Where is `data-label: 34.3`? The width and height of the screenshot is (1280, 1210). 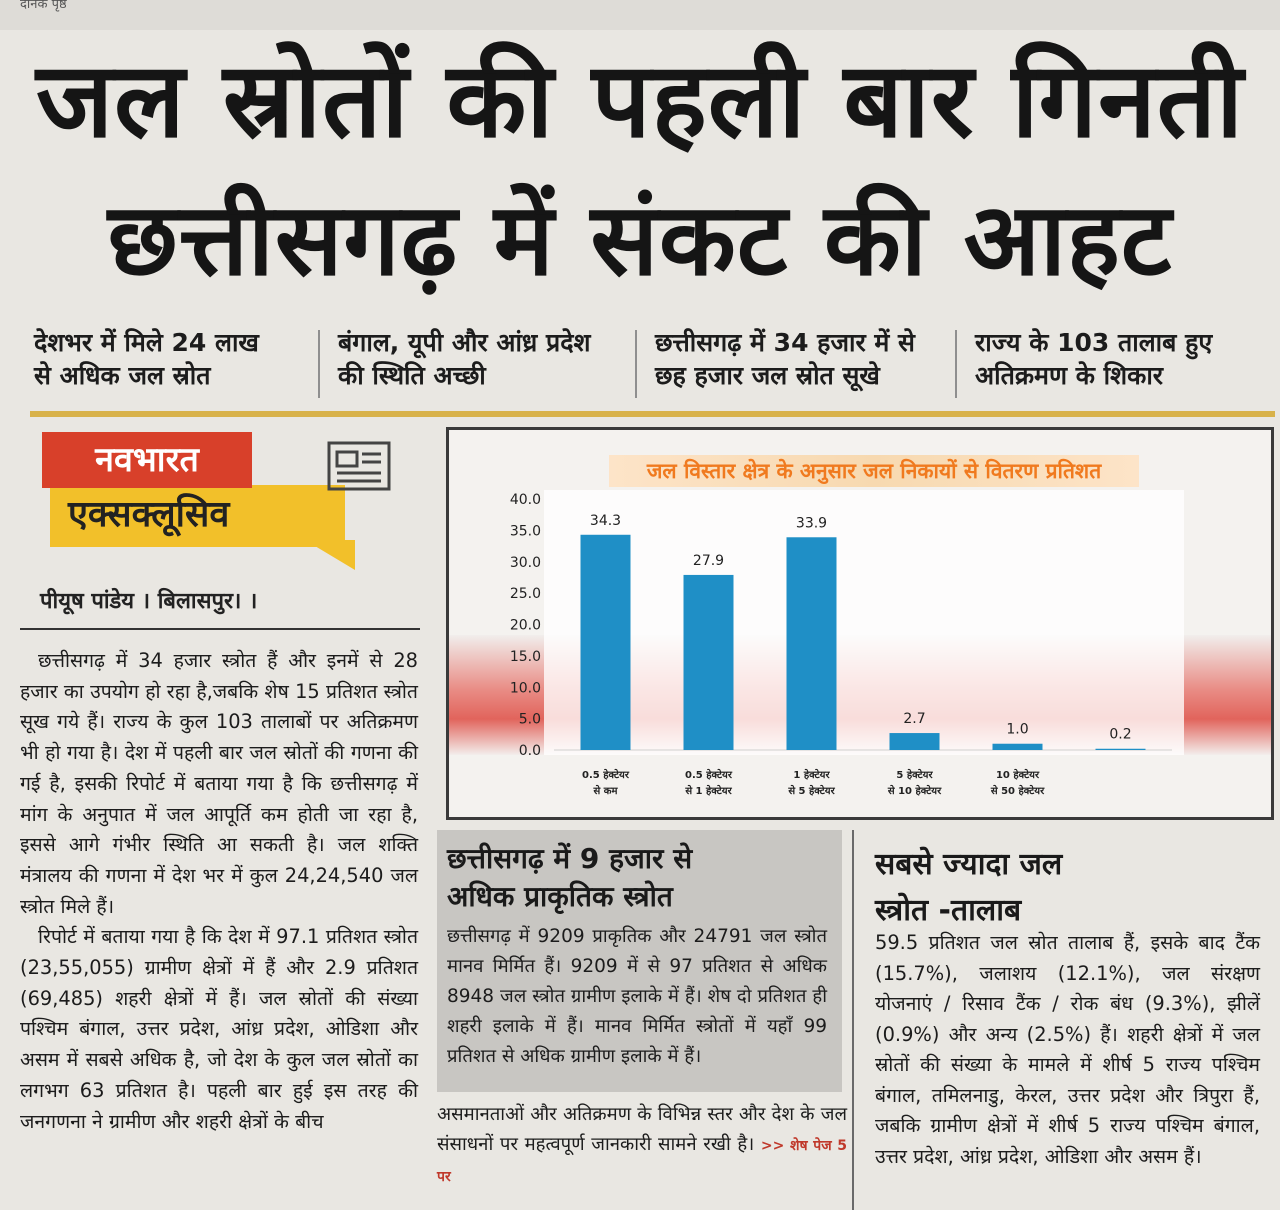
data-label: 34.3 is located at coordinates (605, 521).